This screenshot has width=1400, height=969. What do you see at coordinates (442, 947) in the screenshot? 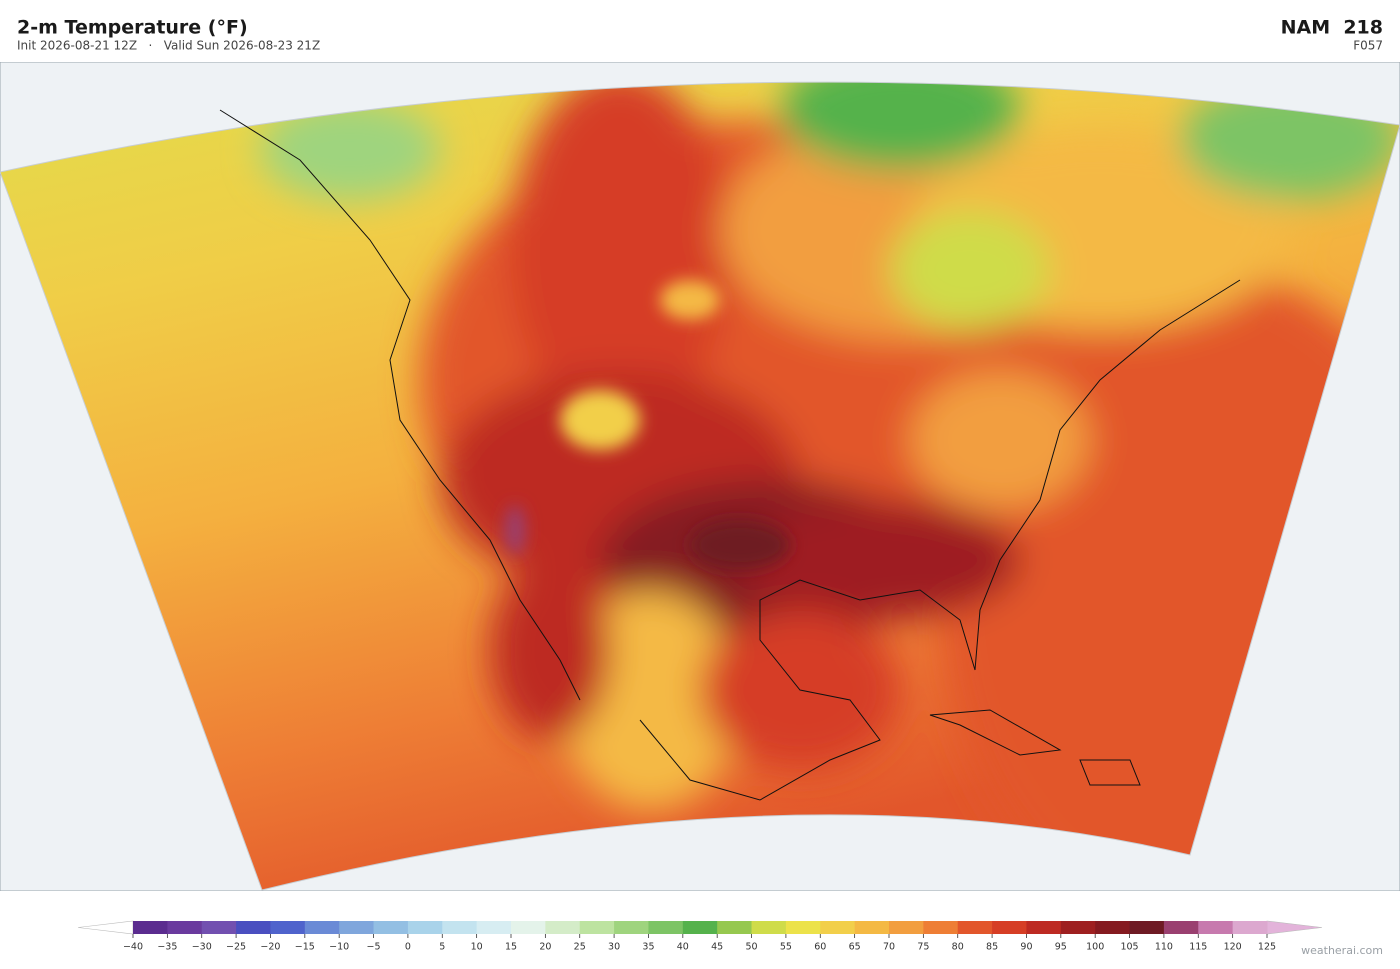
I see `colorbar-tick-label: 5` at bounding box center [442, 947].